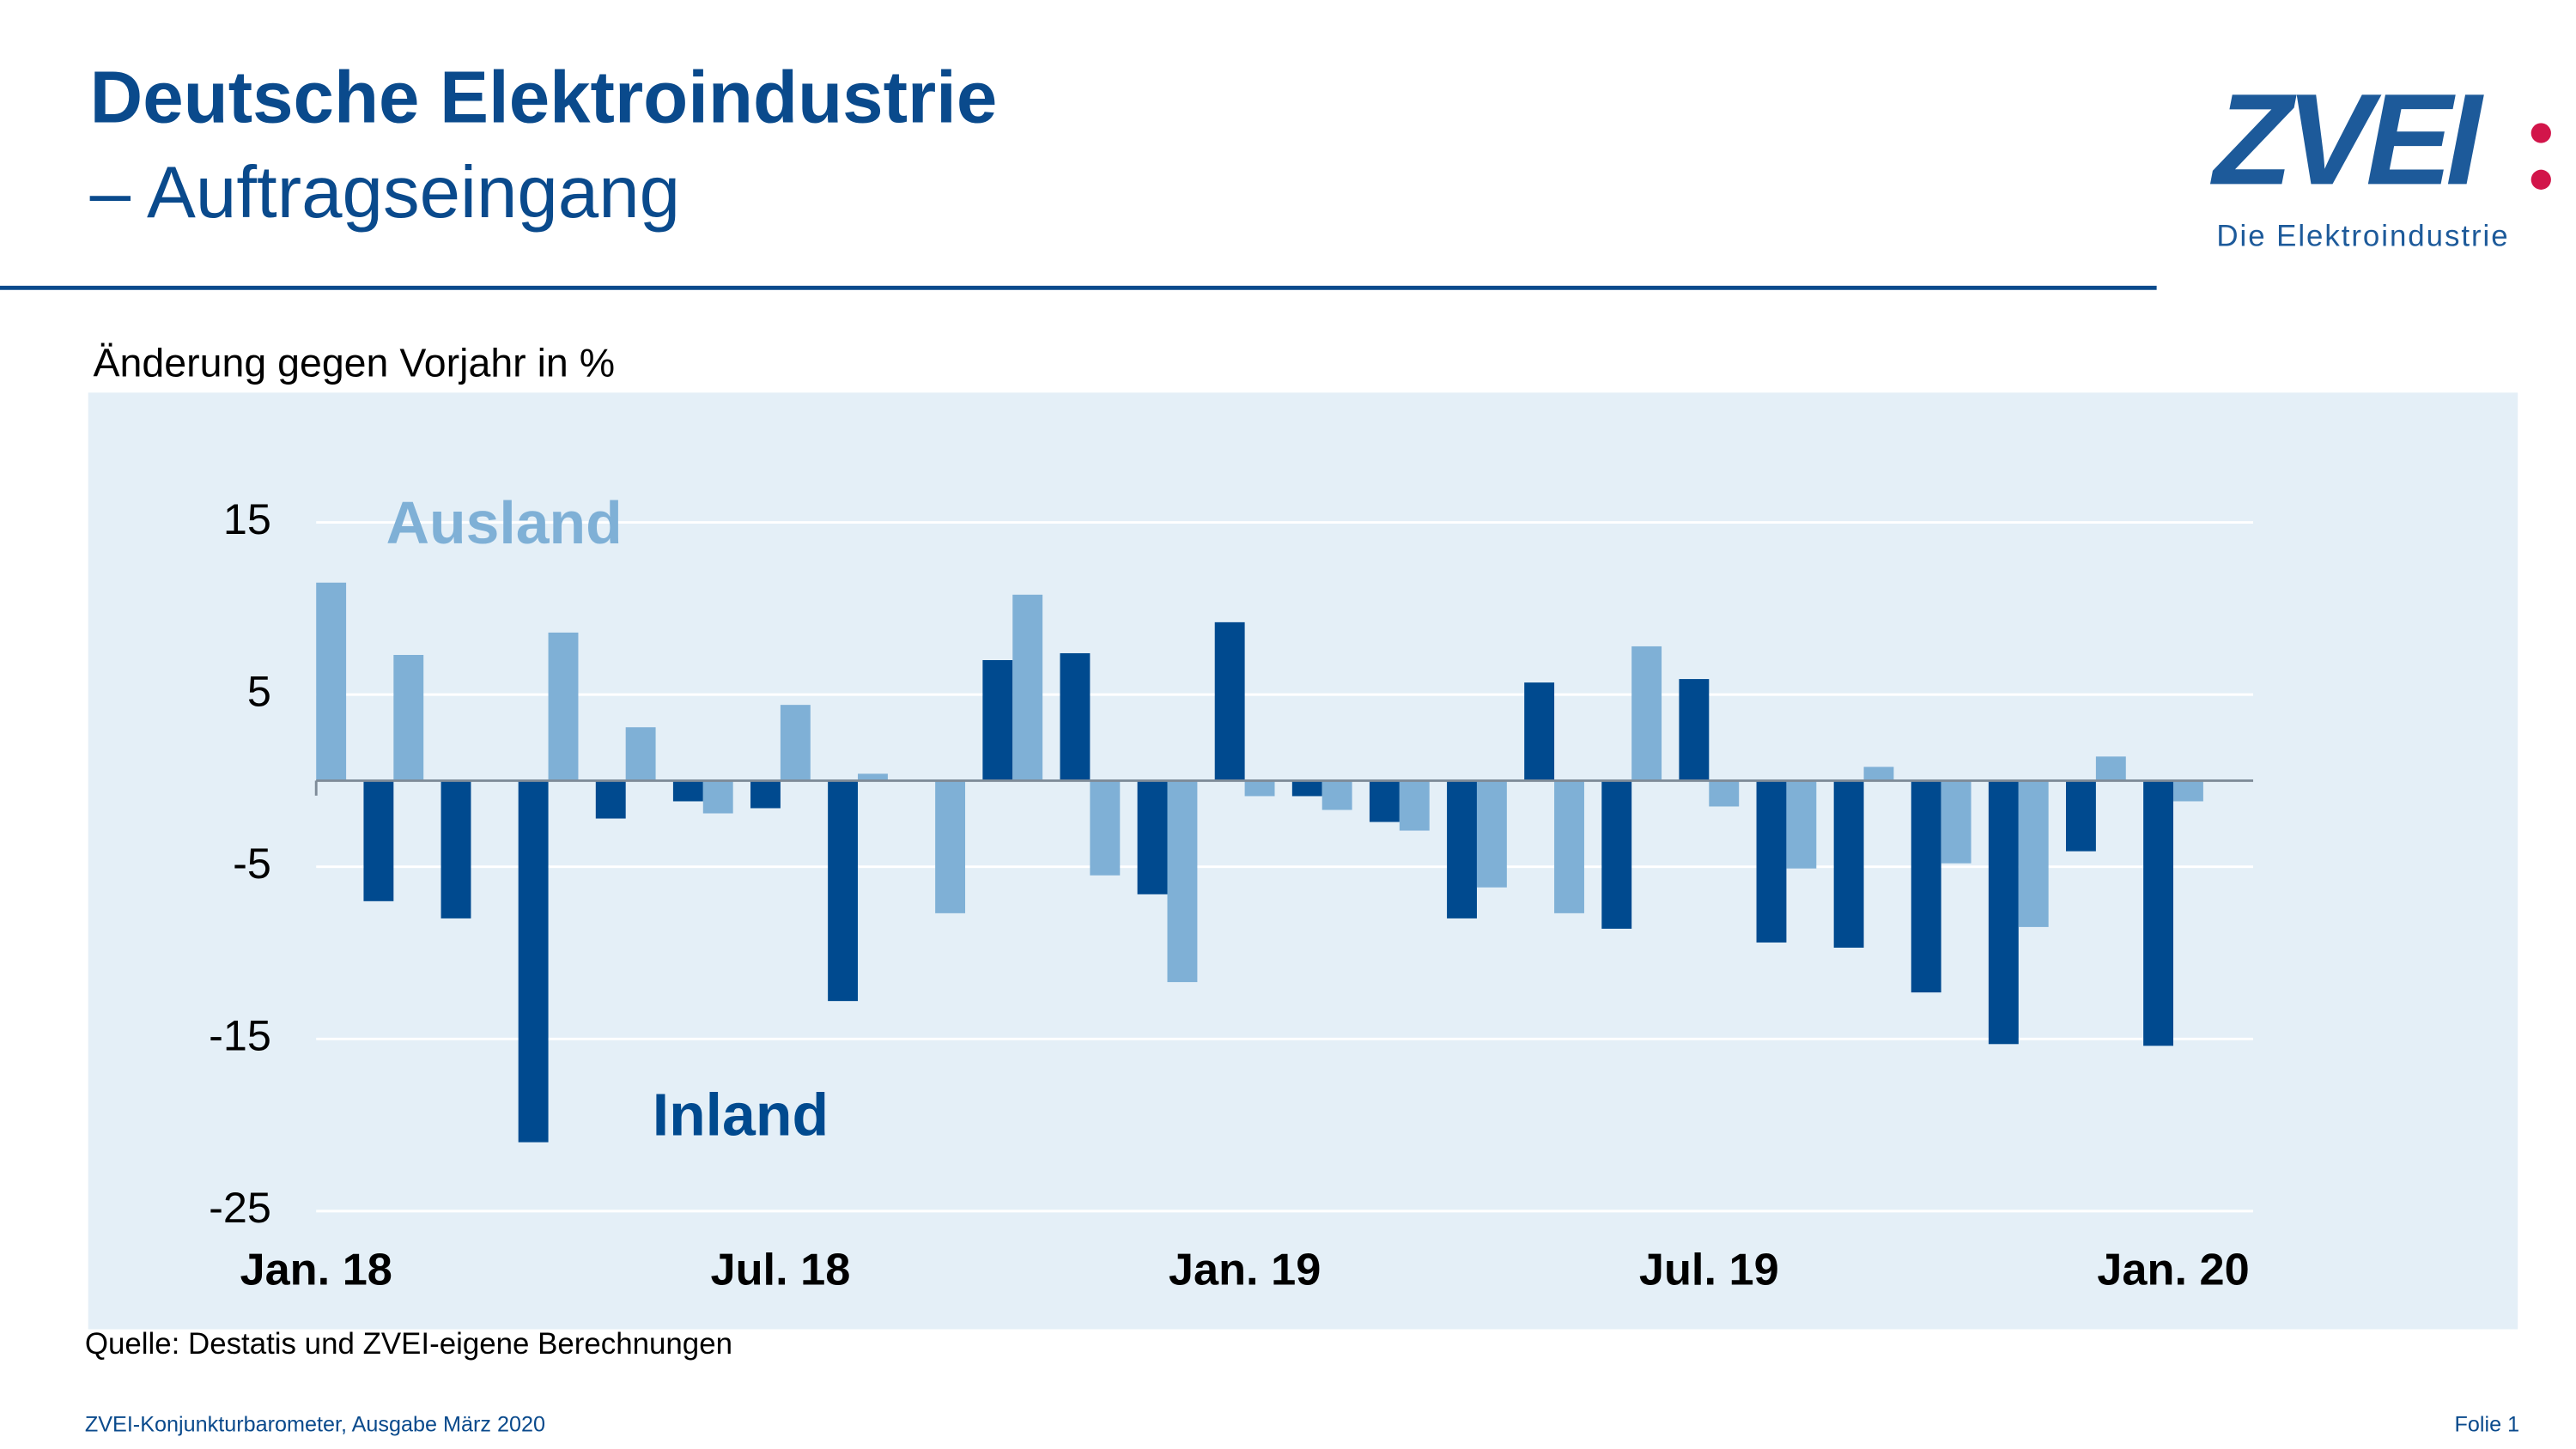  I want to click on title: Deutsche Elektroindustrie, so click(544, 98).